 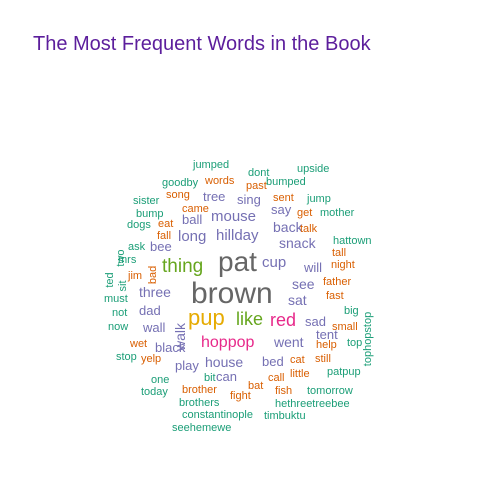 What do you see at coordinates (285, 416) in the screenshot?
I see `word-timbuktu: timbuktu` at bounding box center [285, 416].